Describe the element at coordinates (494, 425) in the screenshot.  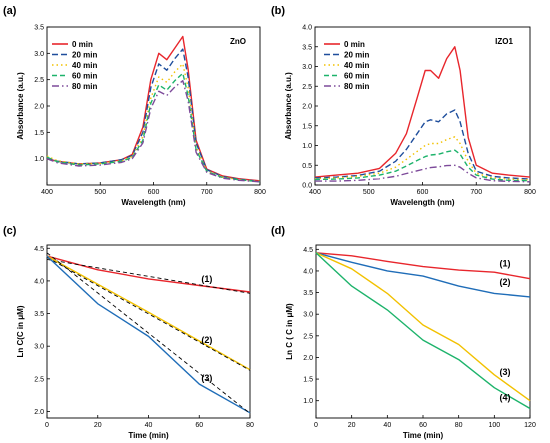
I see `x-tick-label: 100` at that location.